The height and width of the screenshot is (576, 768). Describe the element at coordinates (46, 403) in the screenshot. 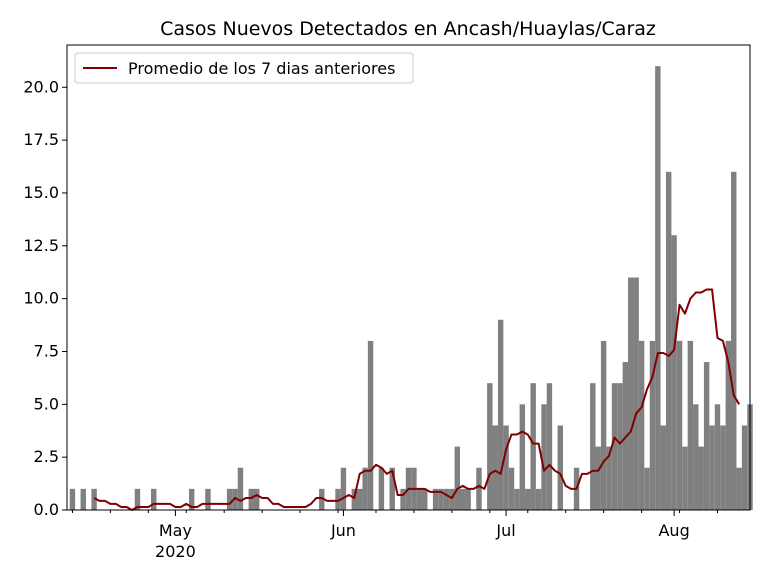

I see `y-tick-label: 5.0` at that location.